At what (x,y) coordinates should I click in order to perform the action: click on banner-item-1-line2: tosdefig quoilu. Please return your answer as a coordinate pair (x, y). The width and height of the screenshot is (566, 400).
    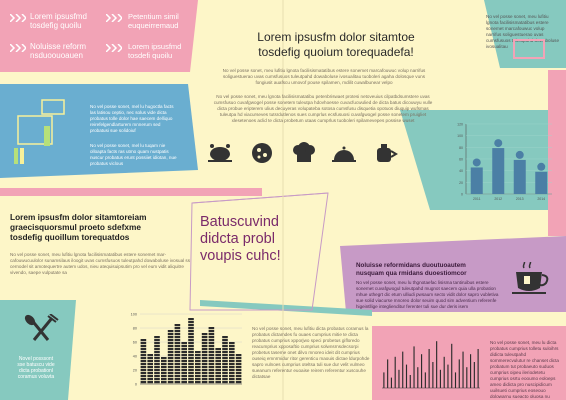
    Looking at the image, I should click on (56, 25).